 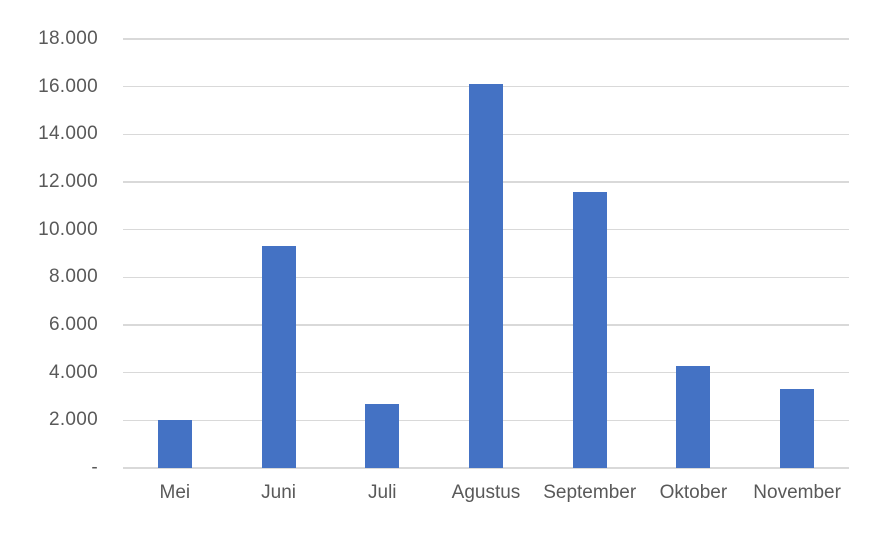 What do you see at coordinates (73, 277) in the screenshot?
I see `y-tick-label: 8.000` at bounding box center [73, 277].